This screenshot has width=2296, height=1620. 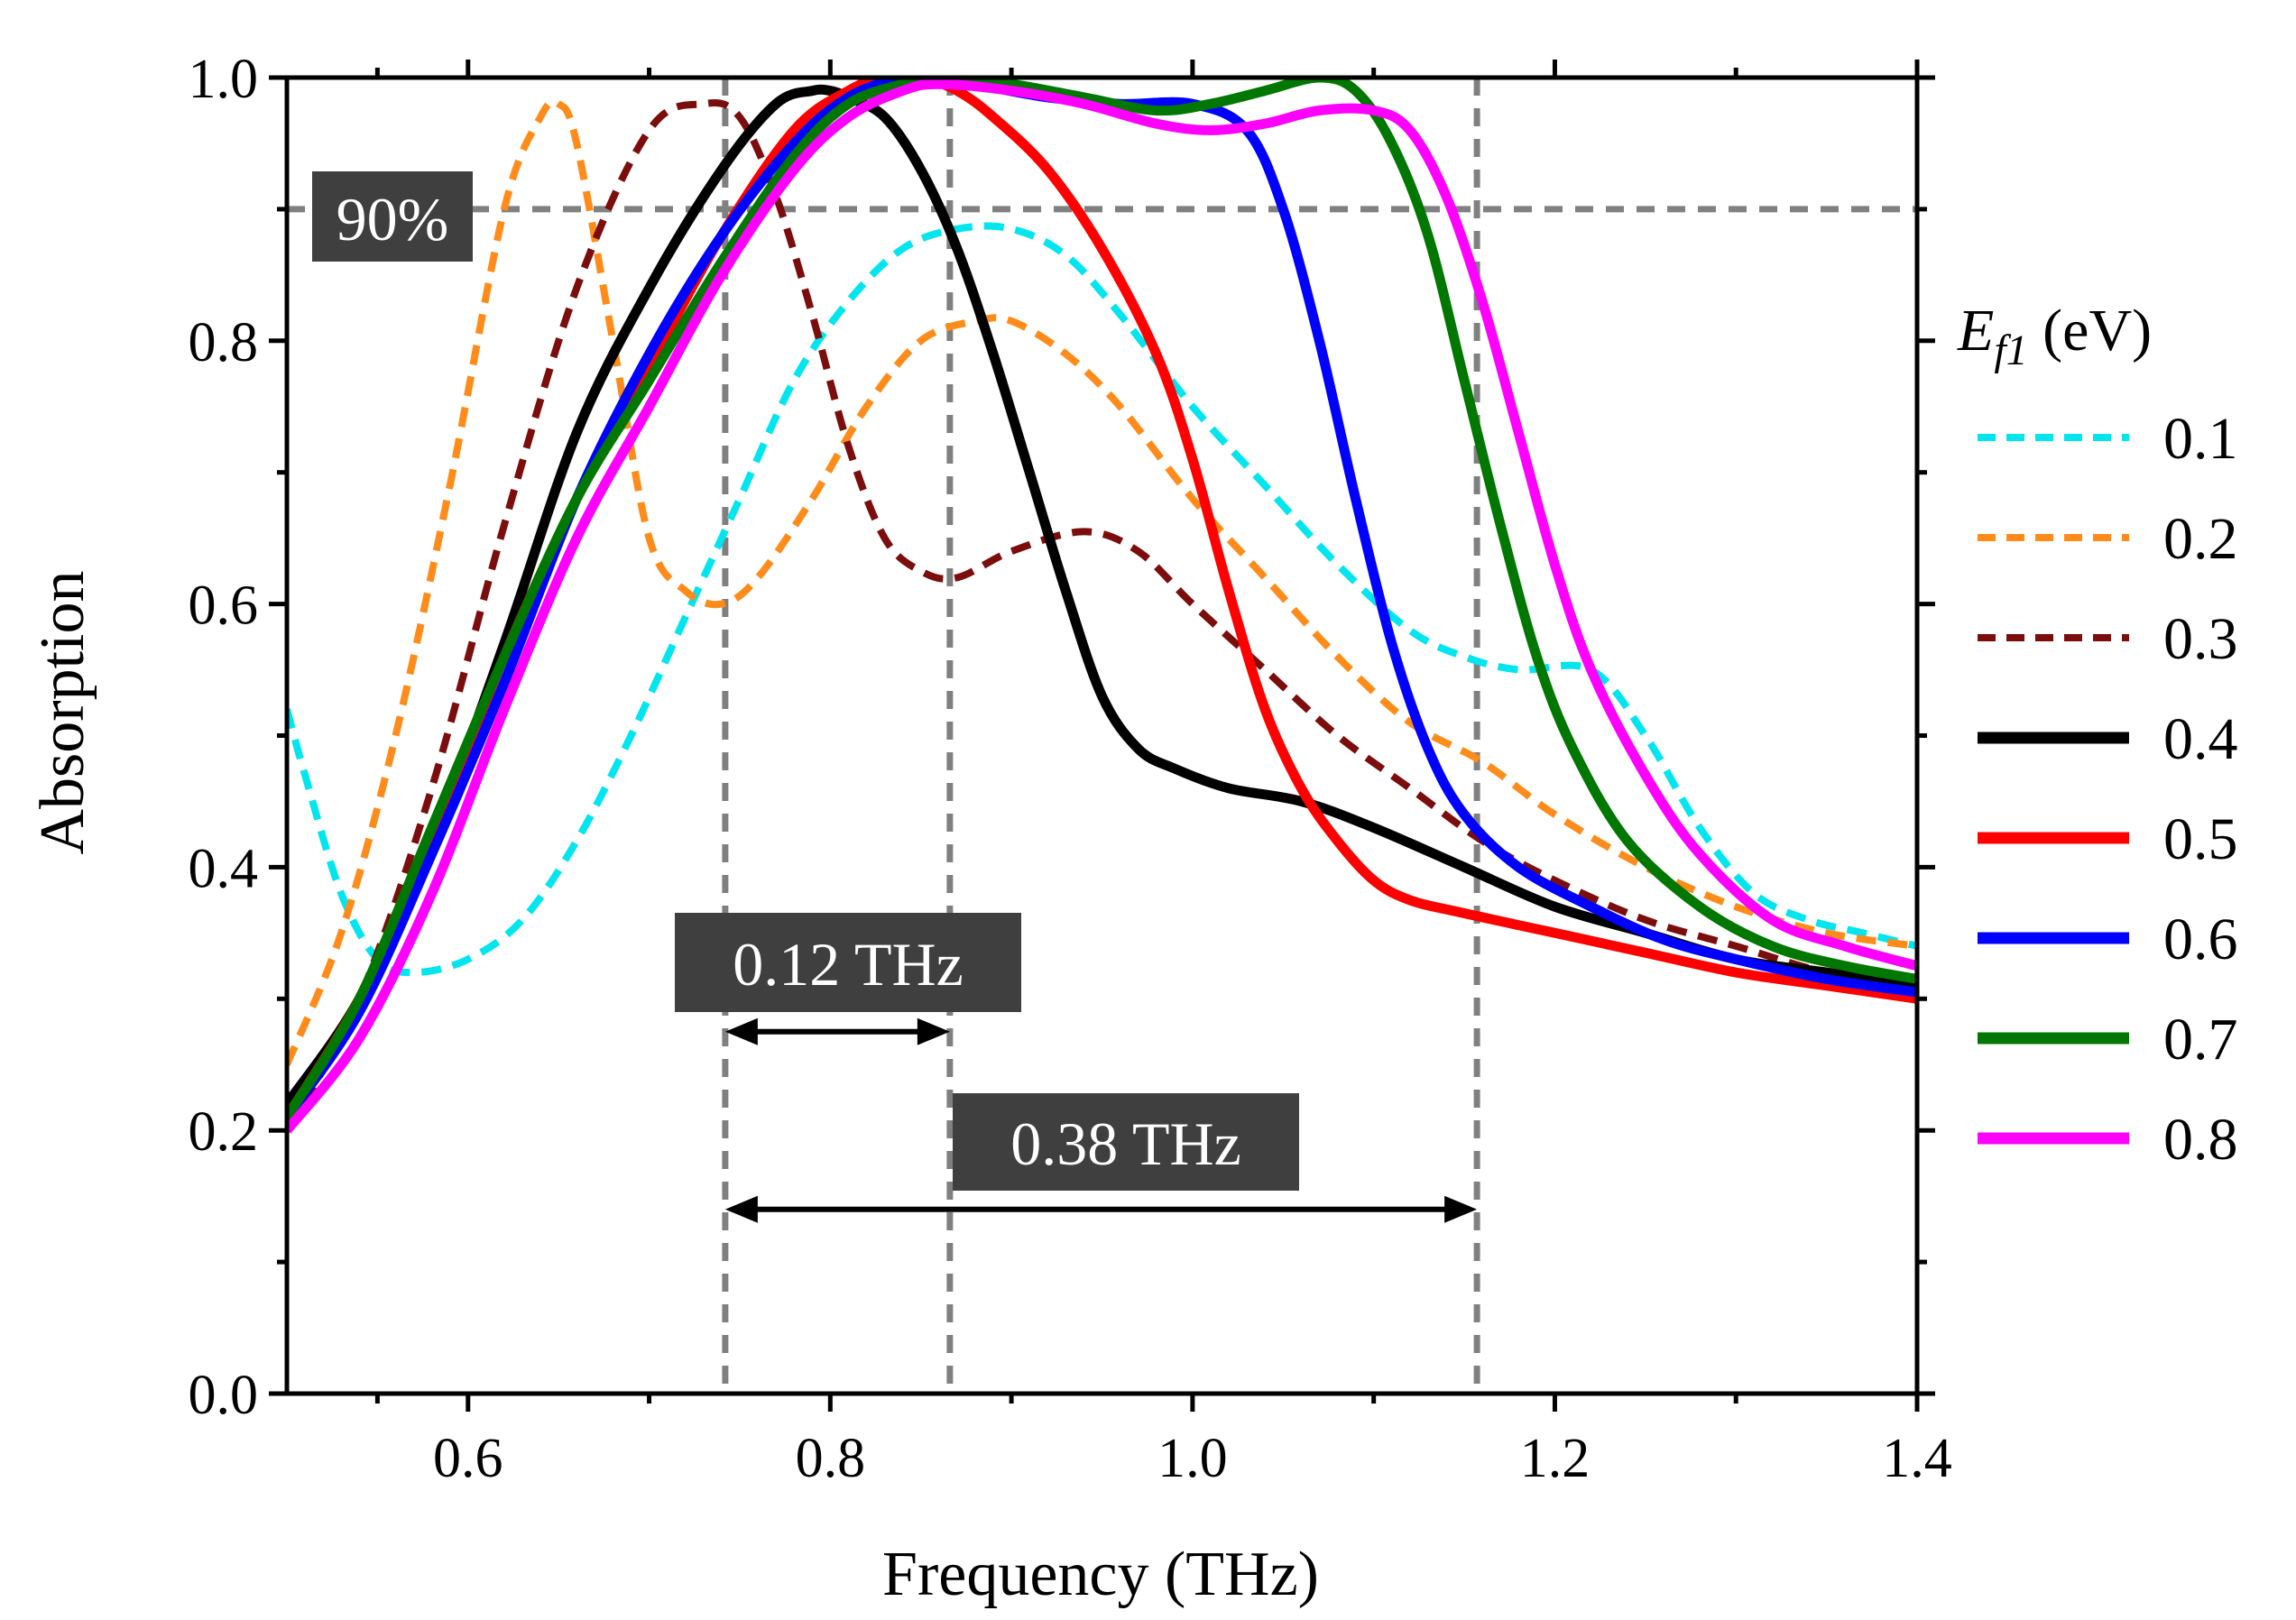 I want to click on legend-title-sub: f1, so click(x=2010, y=350).